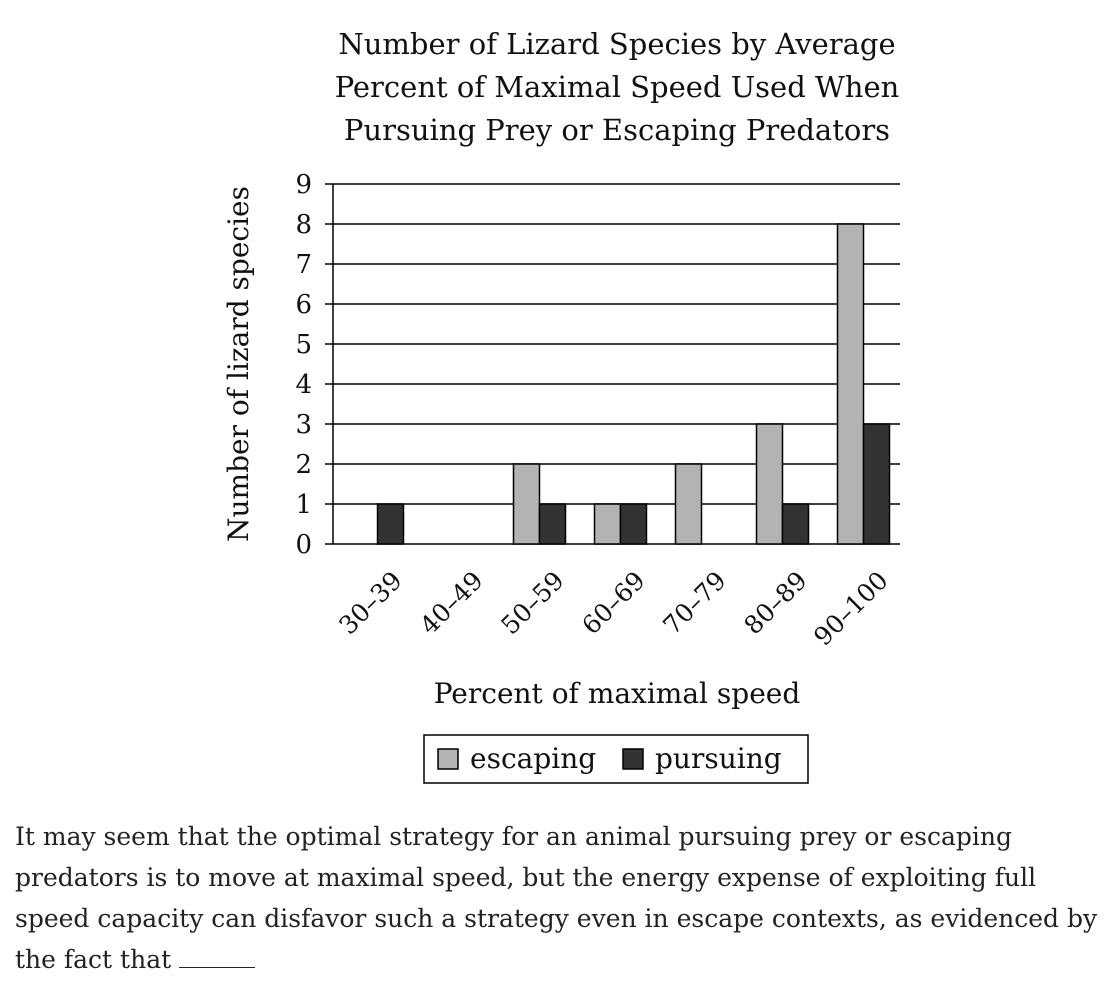  Describe the element at coordinates (303, 345) in the screenshot. I see `y-tick-label: 5` at that location.